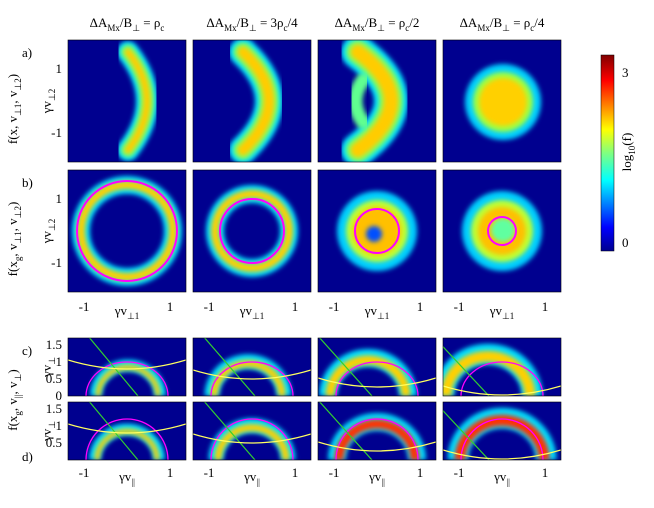 This screenshot has height=508, width=654. What do you see at coordinates (626, 162) in the screenshot?
I see `colorbar-label-part: log` at bounding box center [626, 162].